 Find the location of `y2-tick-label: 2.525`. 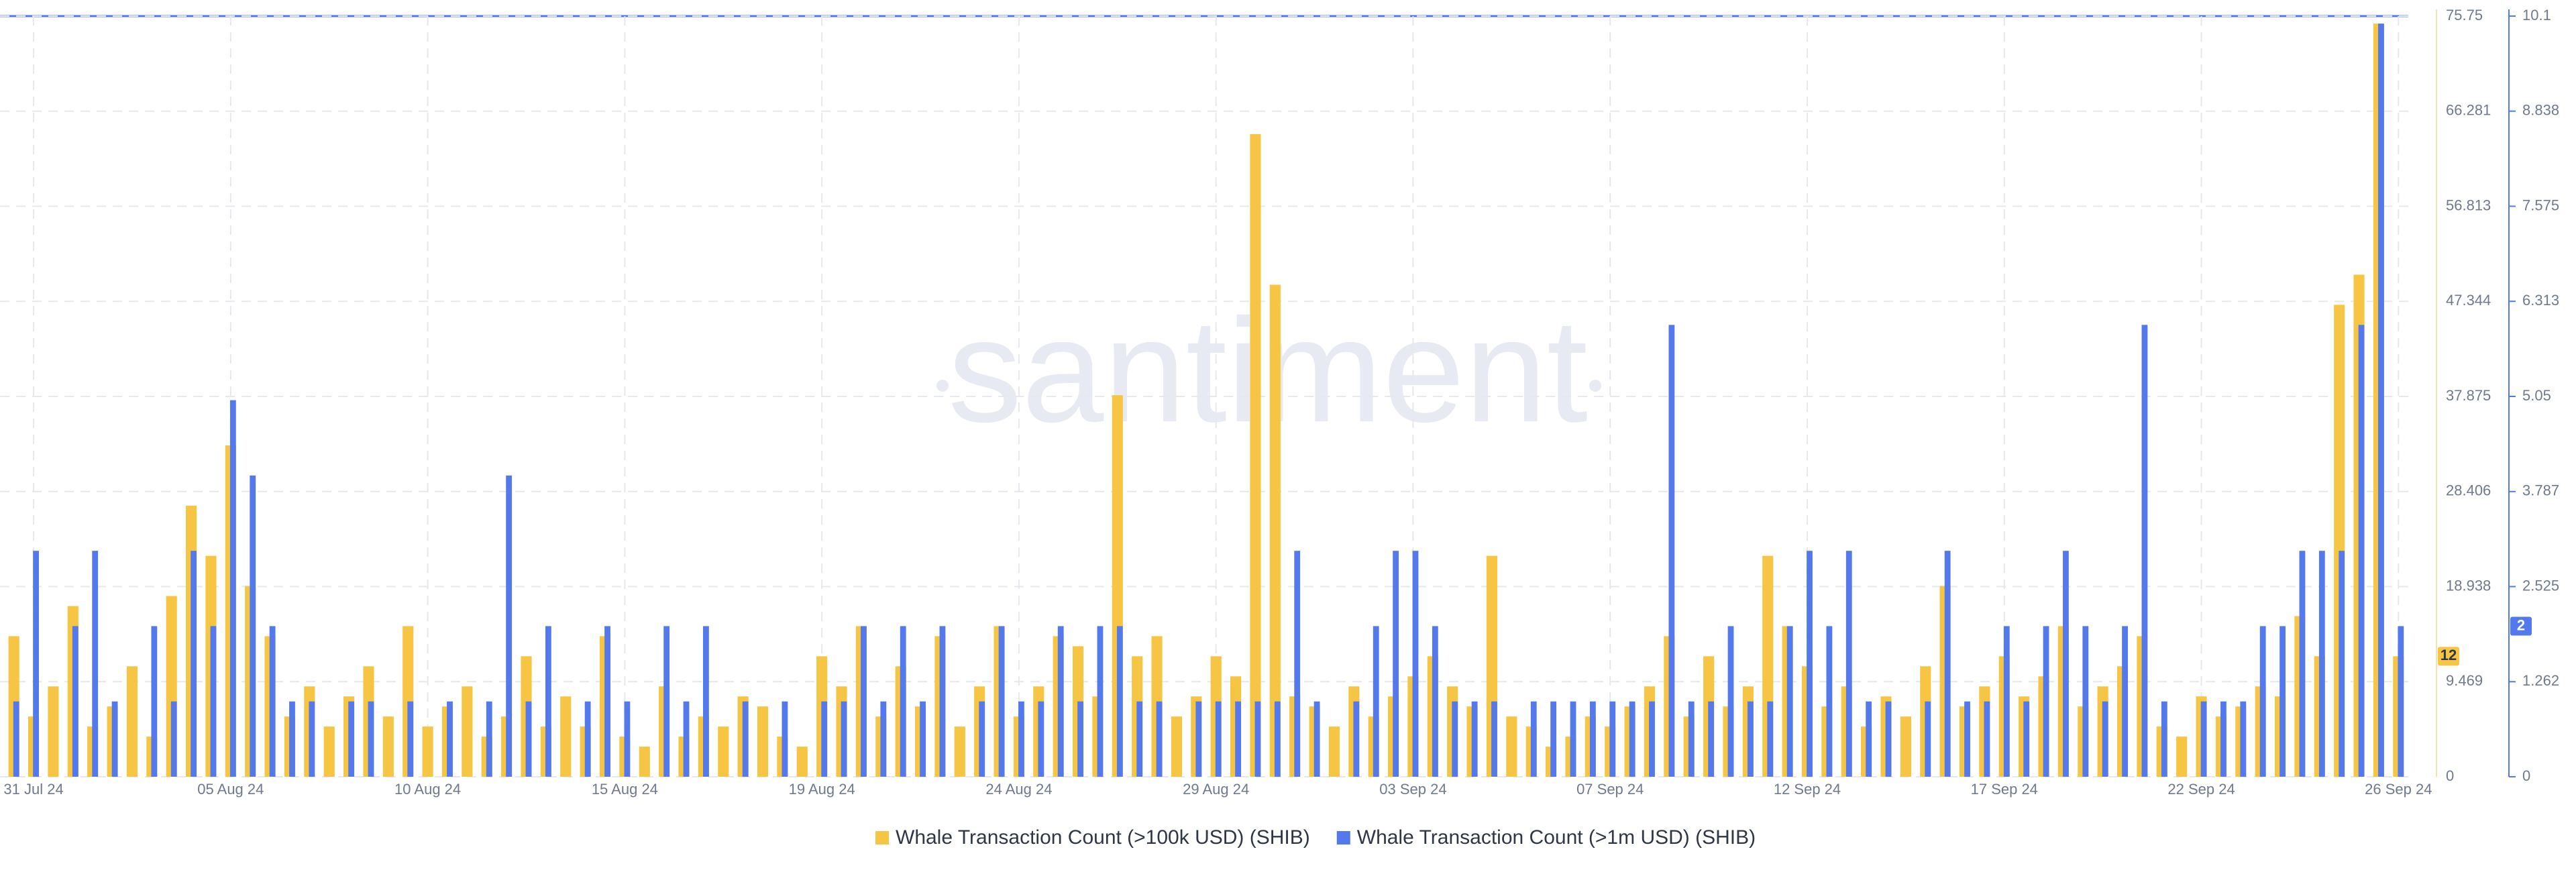

y2-tick-label: 2.525 is located at coordinates (2540, 585).